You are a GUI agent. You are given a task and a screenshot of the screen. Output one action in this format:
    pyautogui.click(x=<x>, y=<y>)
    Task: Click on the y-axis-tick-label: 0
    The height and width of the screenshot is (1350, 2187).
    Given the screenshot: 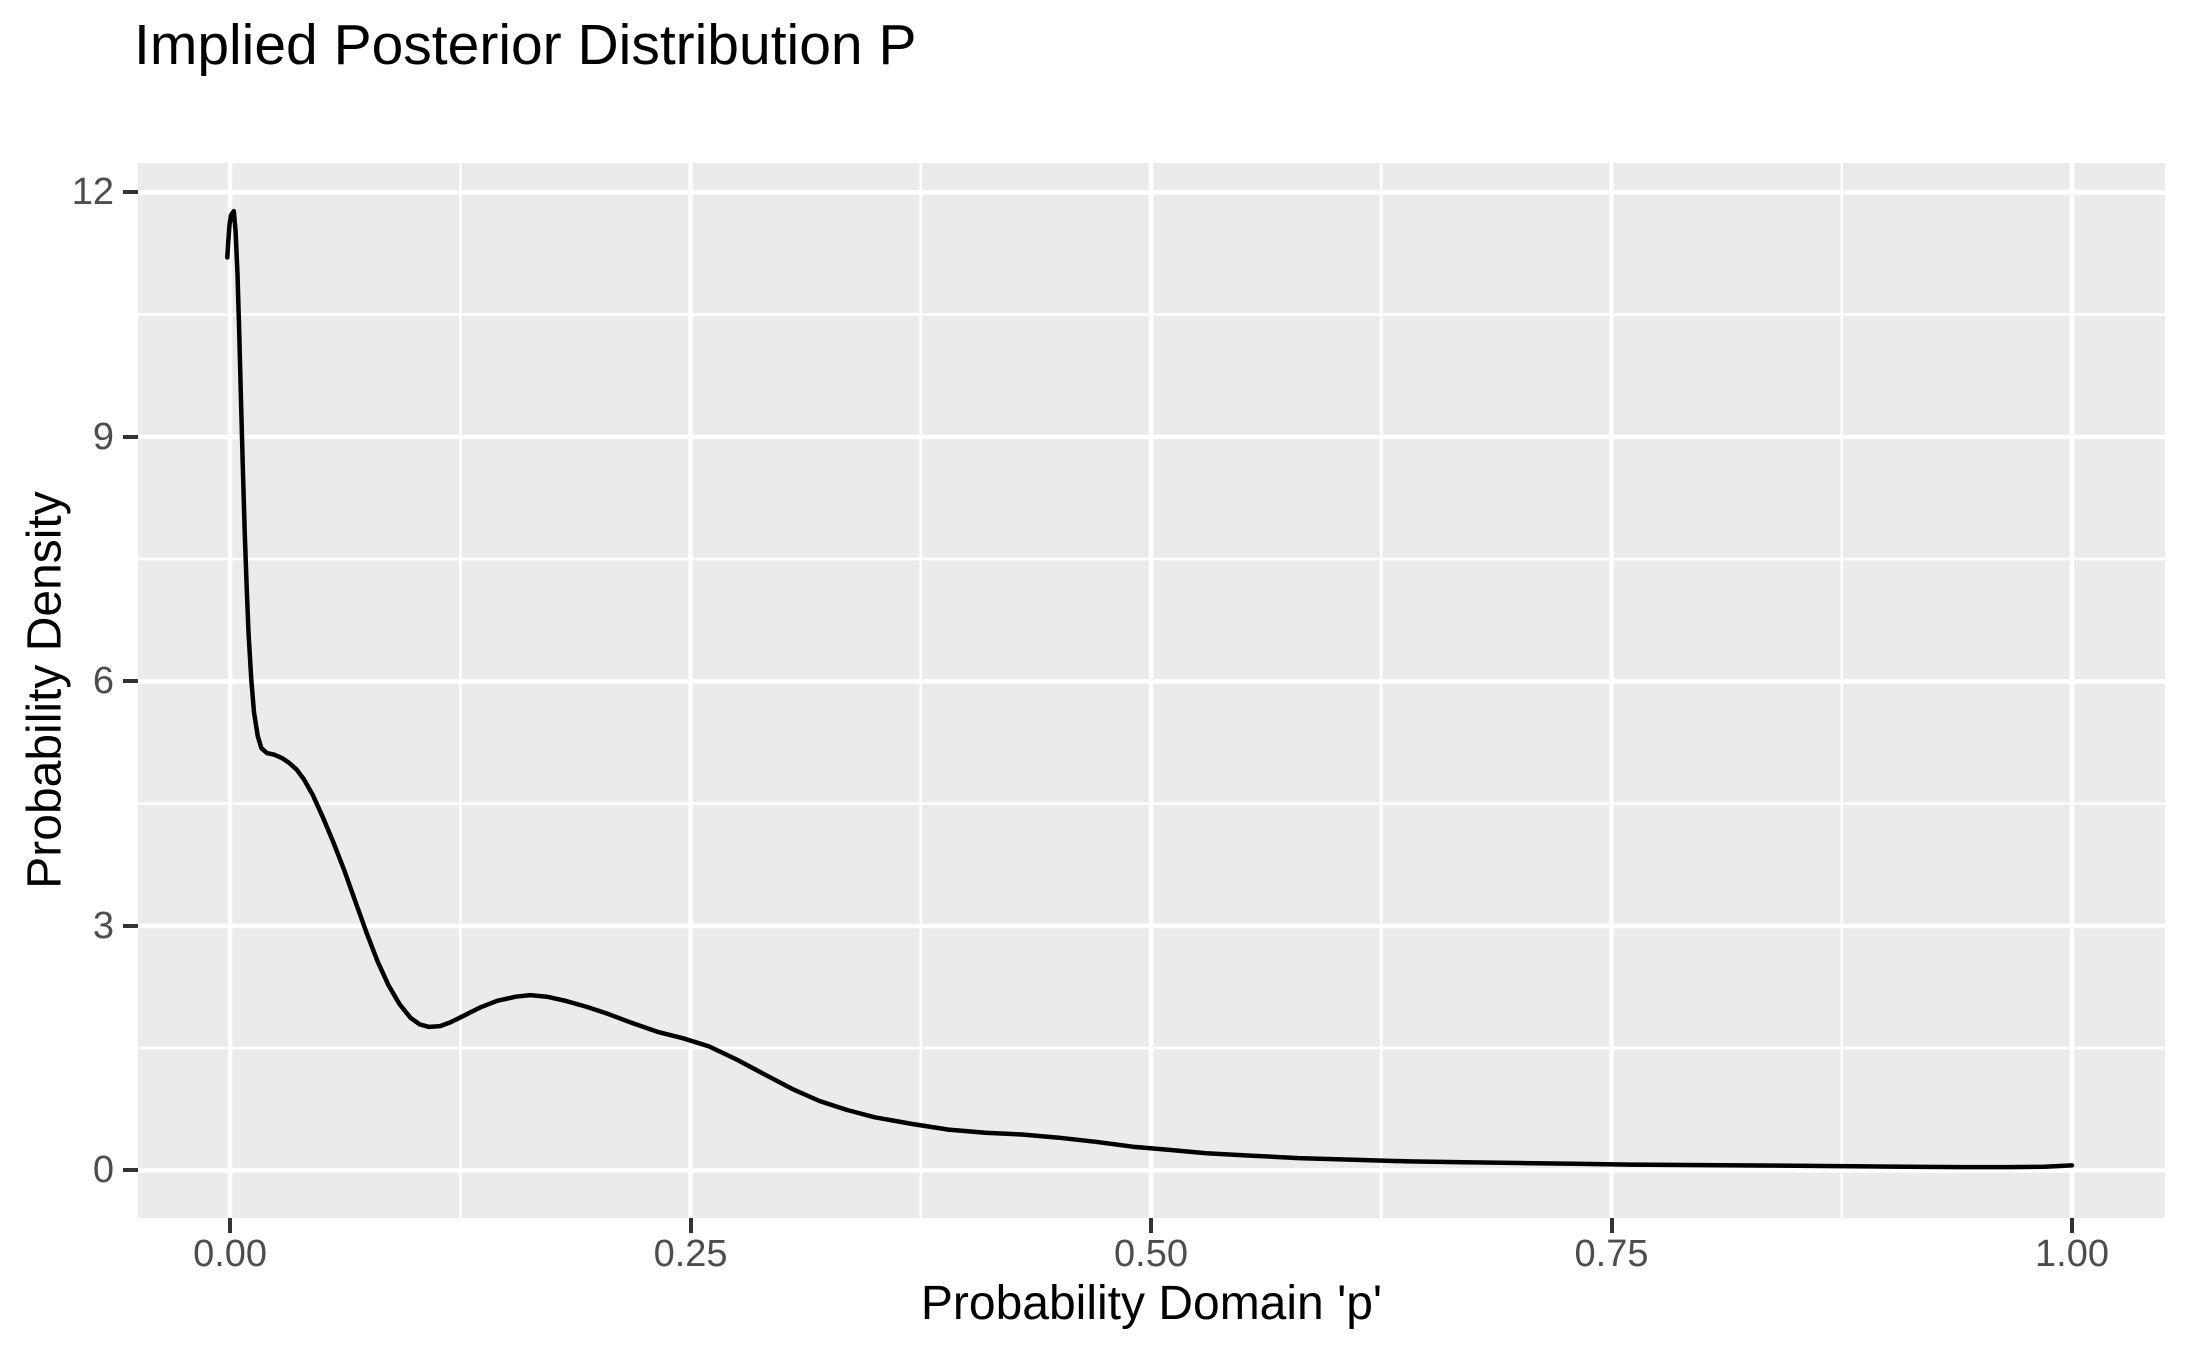 What is the action you would take?
    pyautogui.click(x=103, y=1170)
    